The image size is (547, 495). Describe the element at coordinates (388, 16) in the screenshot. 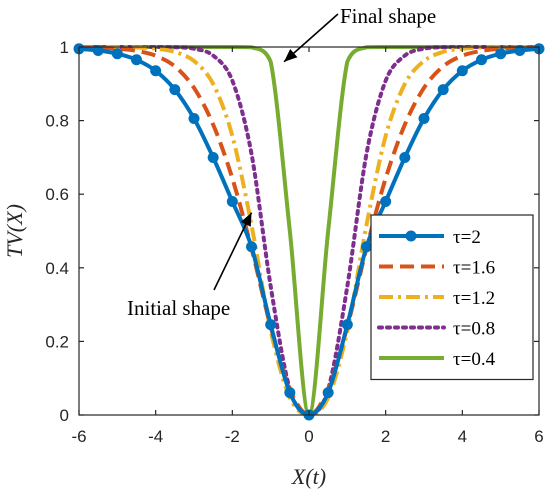

I see `annotation-label: Final shape` at that location.